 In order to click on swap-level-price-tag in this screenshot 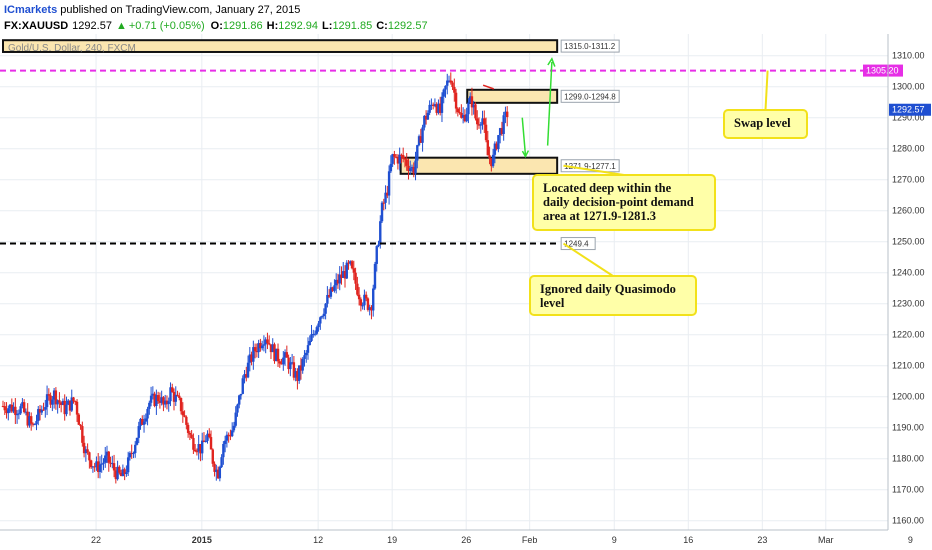, I will do `click(883, 70)`.